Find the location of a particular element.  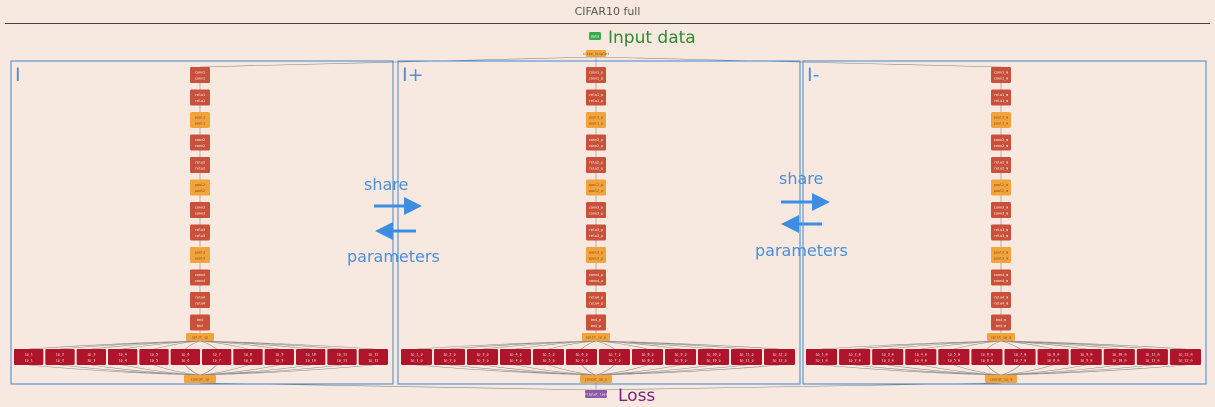

ip-head-sublabel: ip_10_p is located at coordinates (713, 361).